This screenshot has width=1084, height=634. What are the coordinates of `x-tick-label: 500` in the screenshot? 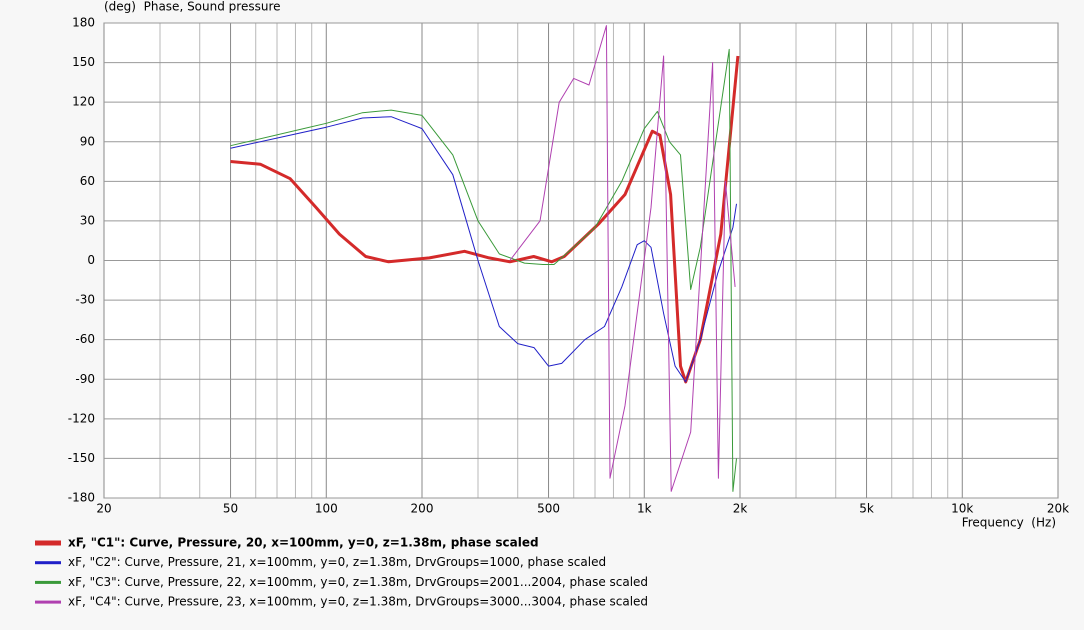 It's located at (548, 509).